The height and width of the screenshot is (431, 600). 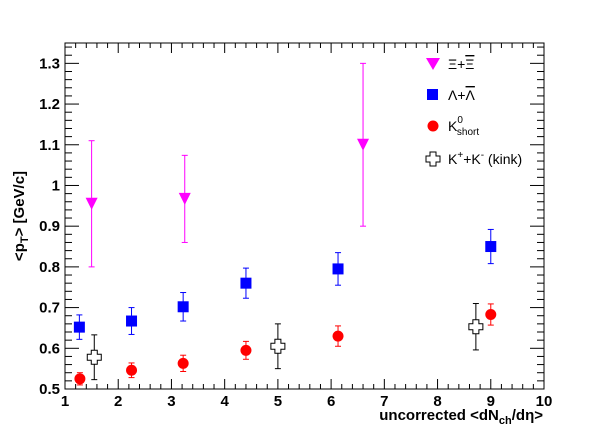 I want to click on x-tick-label: 10, so click(x=544, y=401).